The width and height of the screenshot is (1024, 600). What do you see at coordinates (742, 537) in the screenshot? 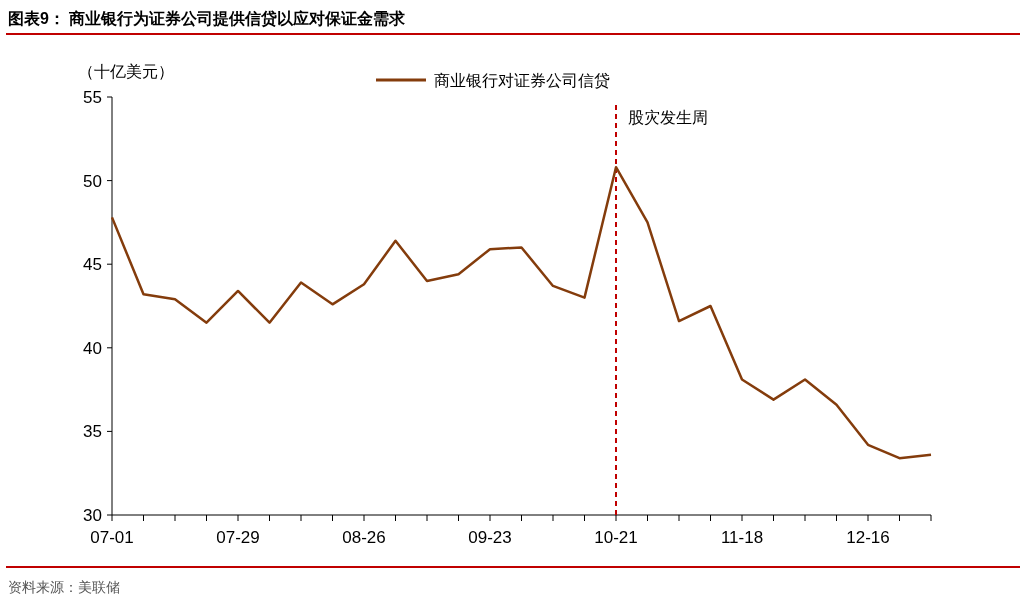
I see `x-tick-label: 11-18` at bounding box center [742, 537].